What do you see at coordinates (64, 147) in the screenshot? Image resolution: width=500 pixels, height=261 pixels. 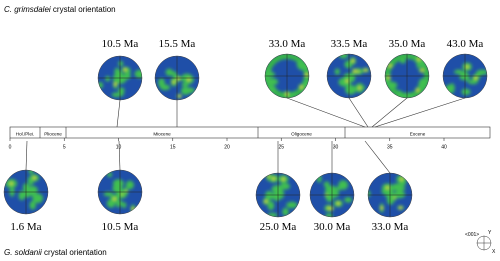 I see `tick-label: 5` at bounding box center [64, 147].